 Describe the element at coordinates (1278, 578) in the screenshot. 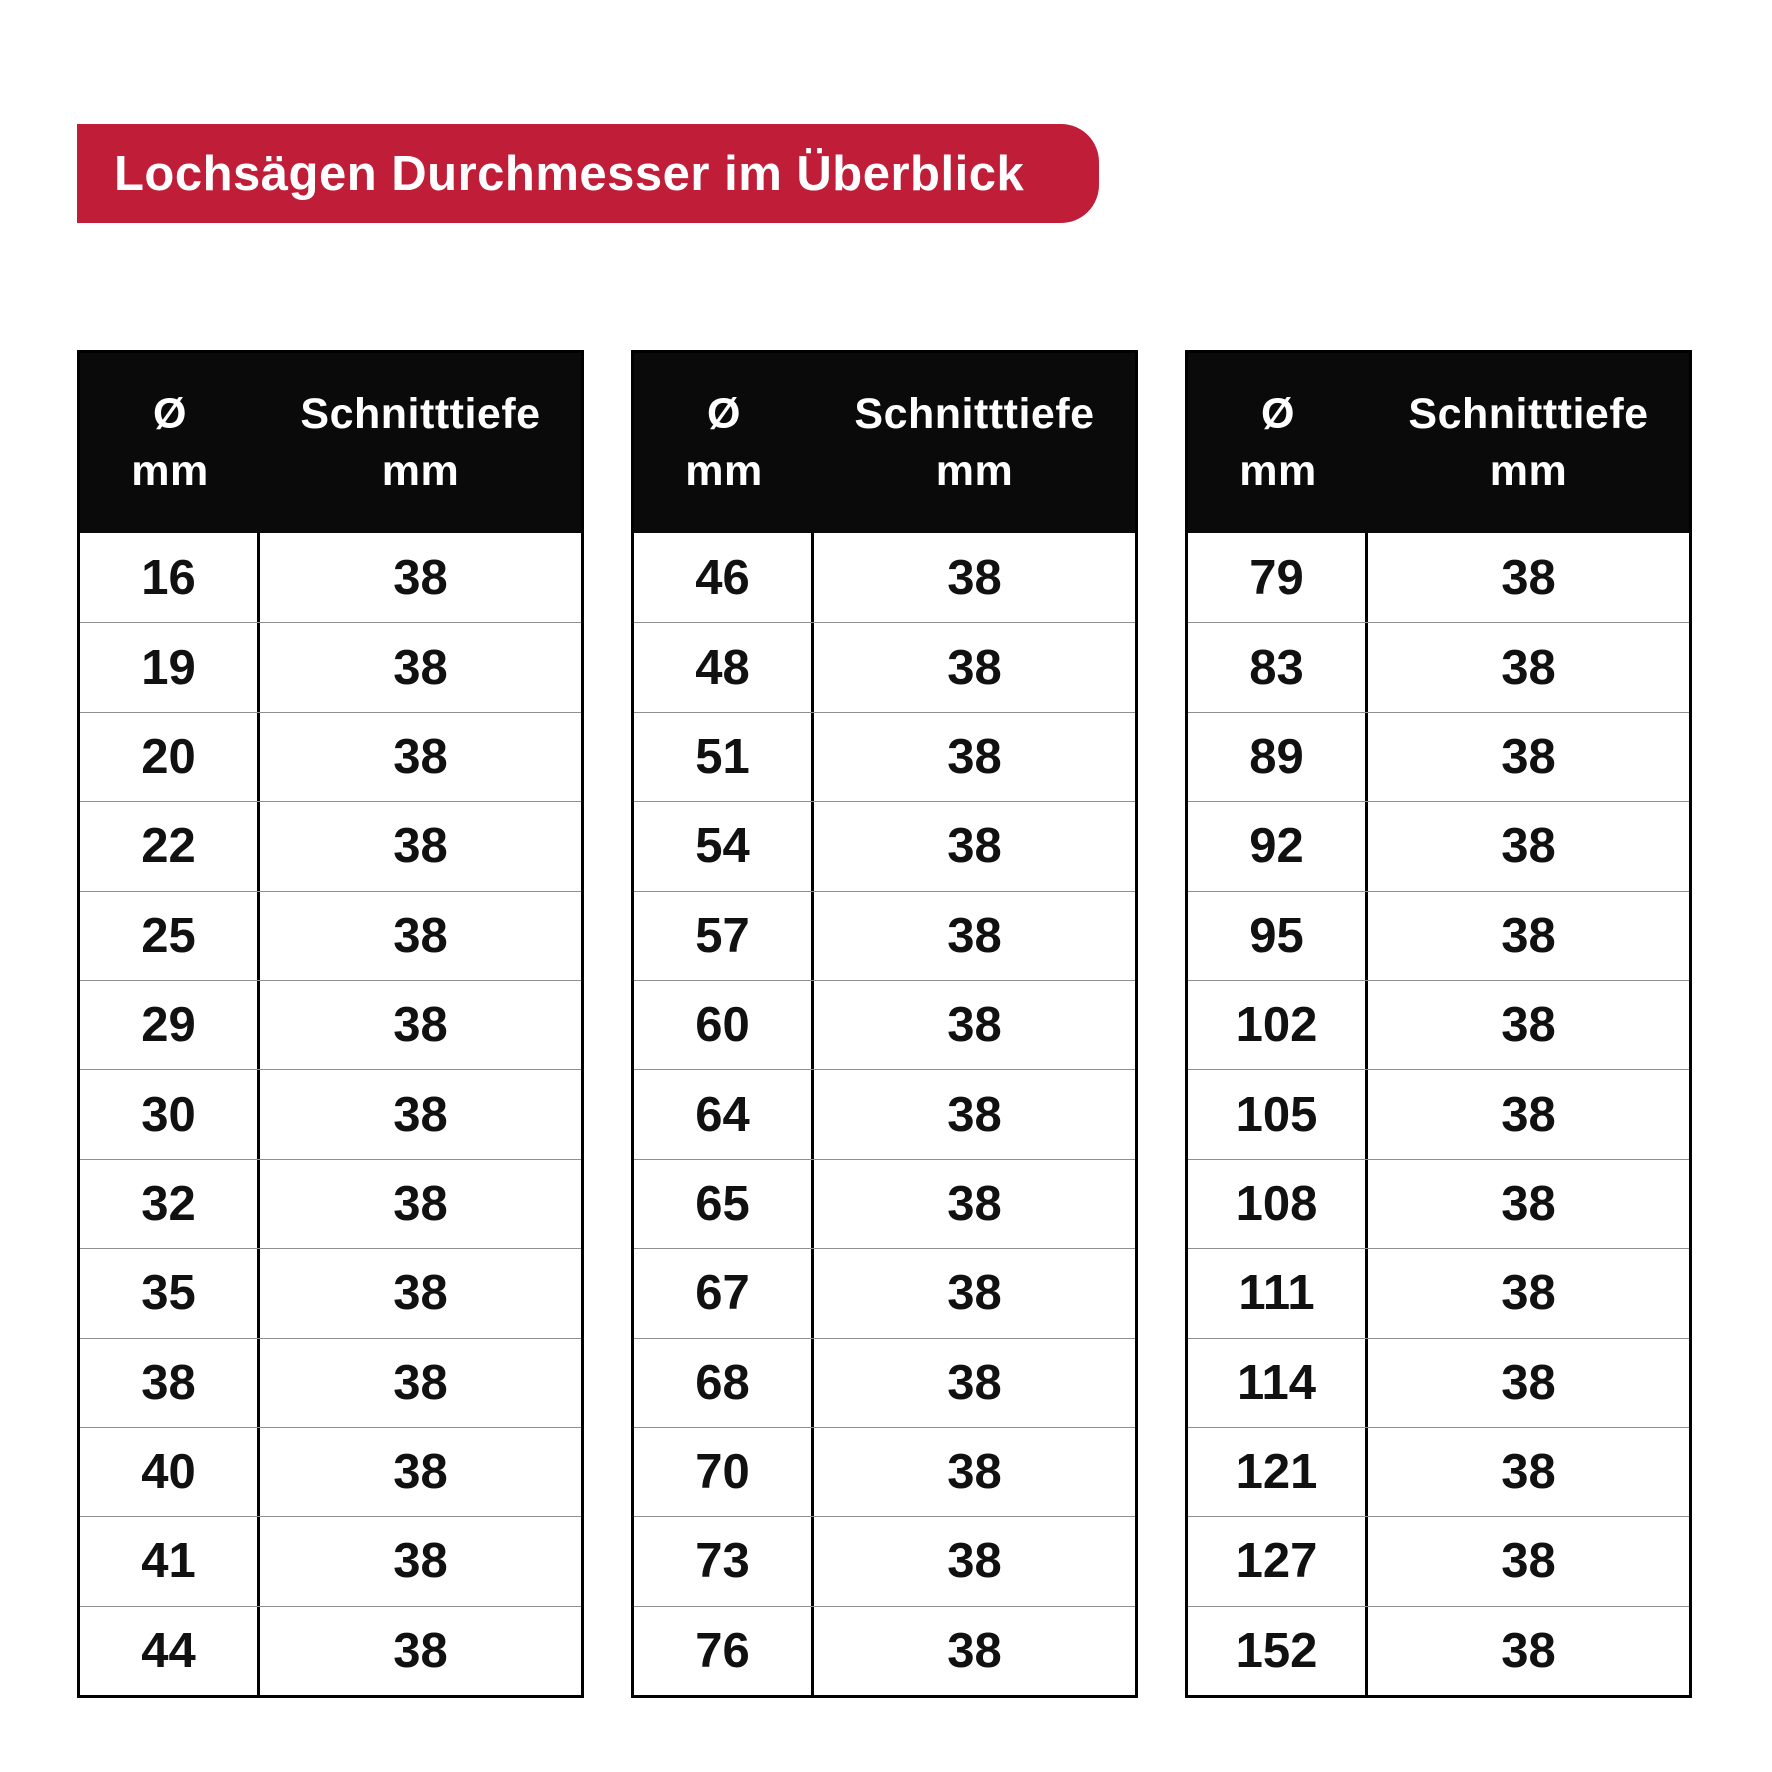

I see `diameter-value: 79` at that location.